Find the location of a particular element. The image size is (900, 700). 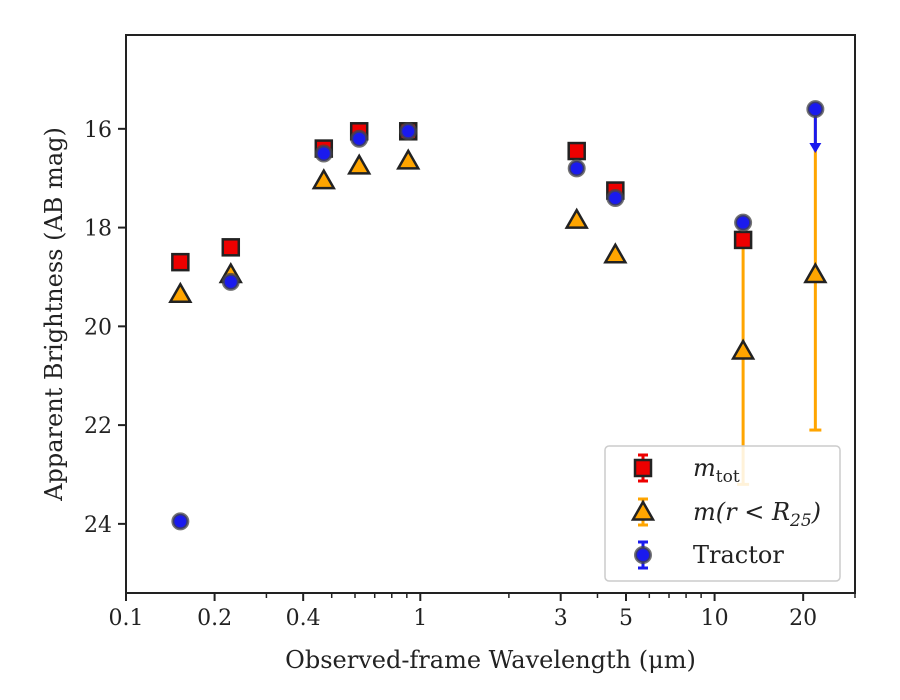

x-tick-label: 5 is located at coordinates (626, 618).